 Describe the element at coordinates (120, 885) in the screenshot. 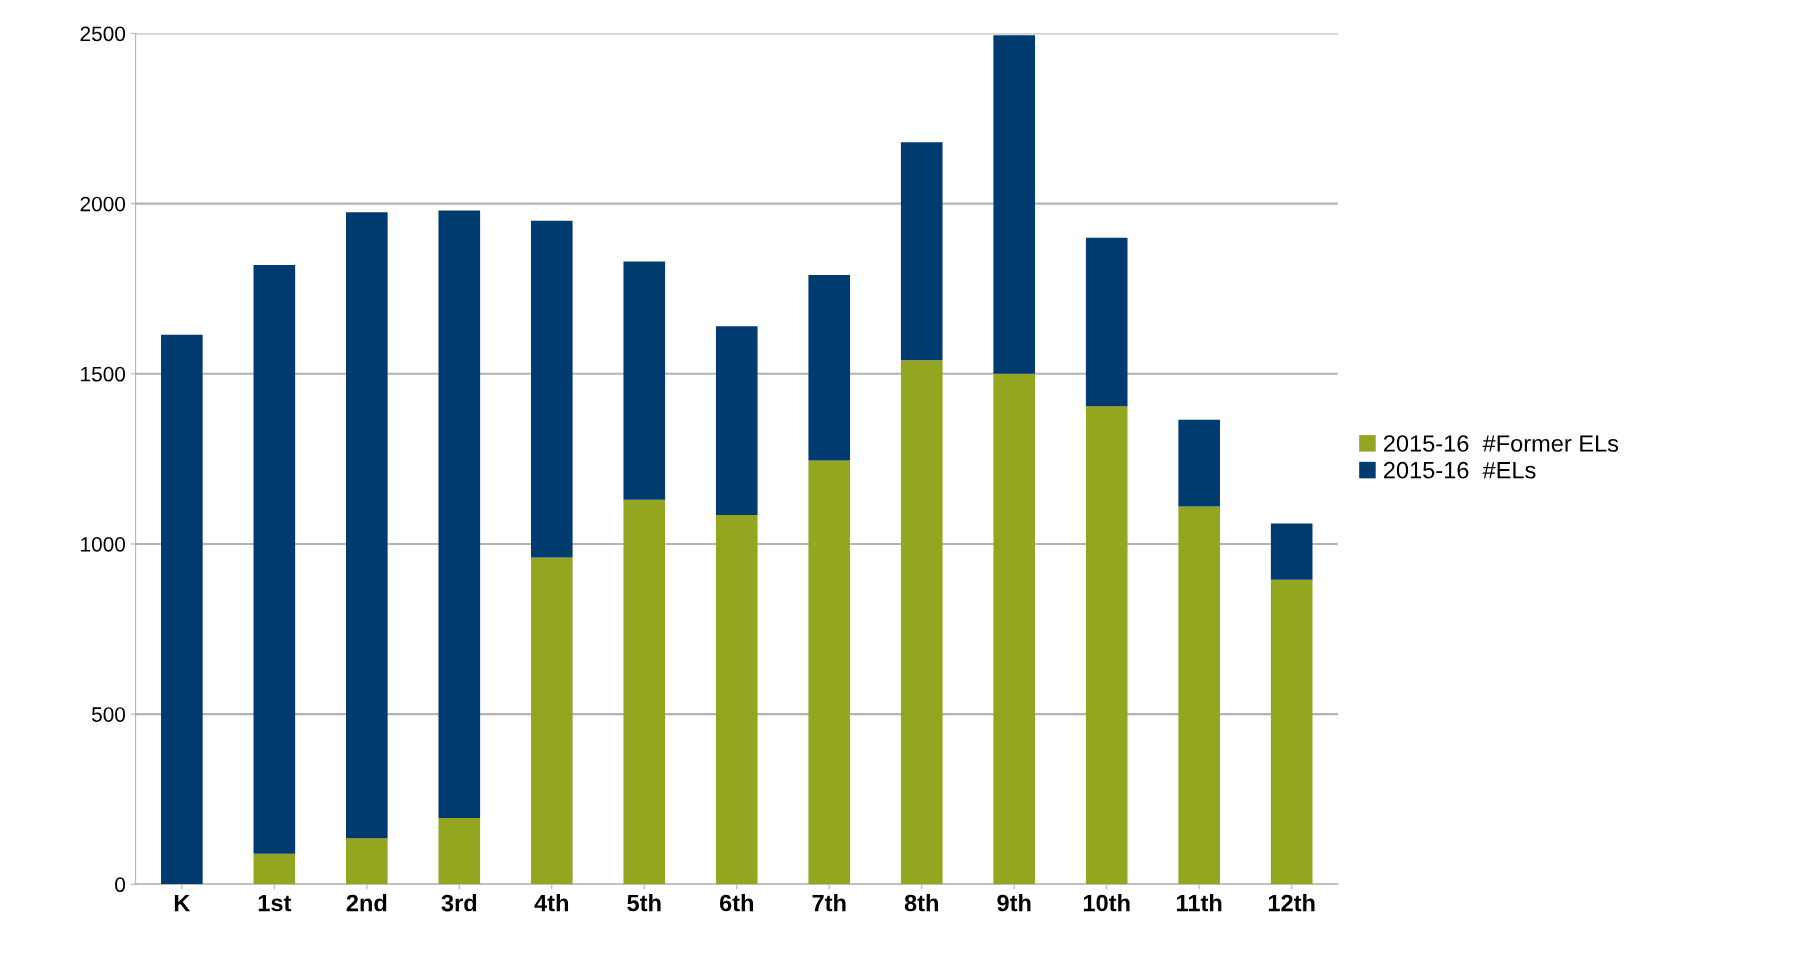

I see `y-tick-label: 0` at that location.